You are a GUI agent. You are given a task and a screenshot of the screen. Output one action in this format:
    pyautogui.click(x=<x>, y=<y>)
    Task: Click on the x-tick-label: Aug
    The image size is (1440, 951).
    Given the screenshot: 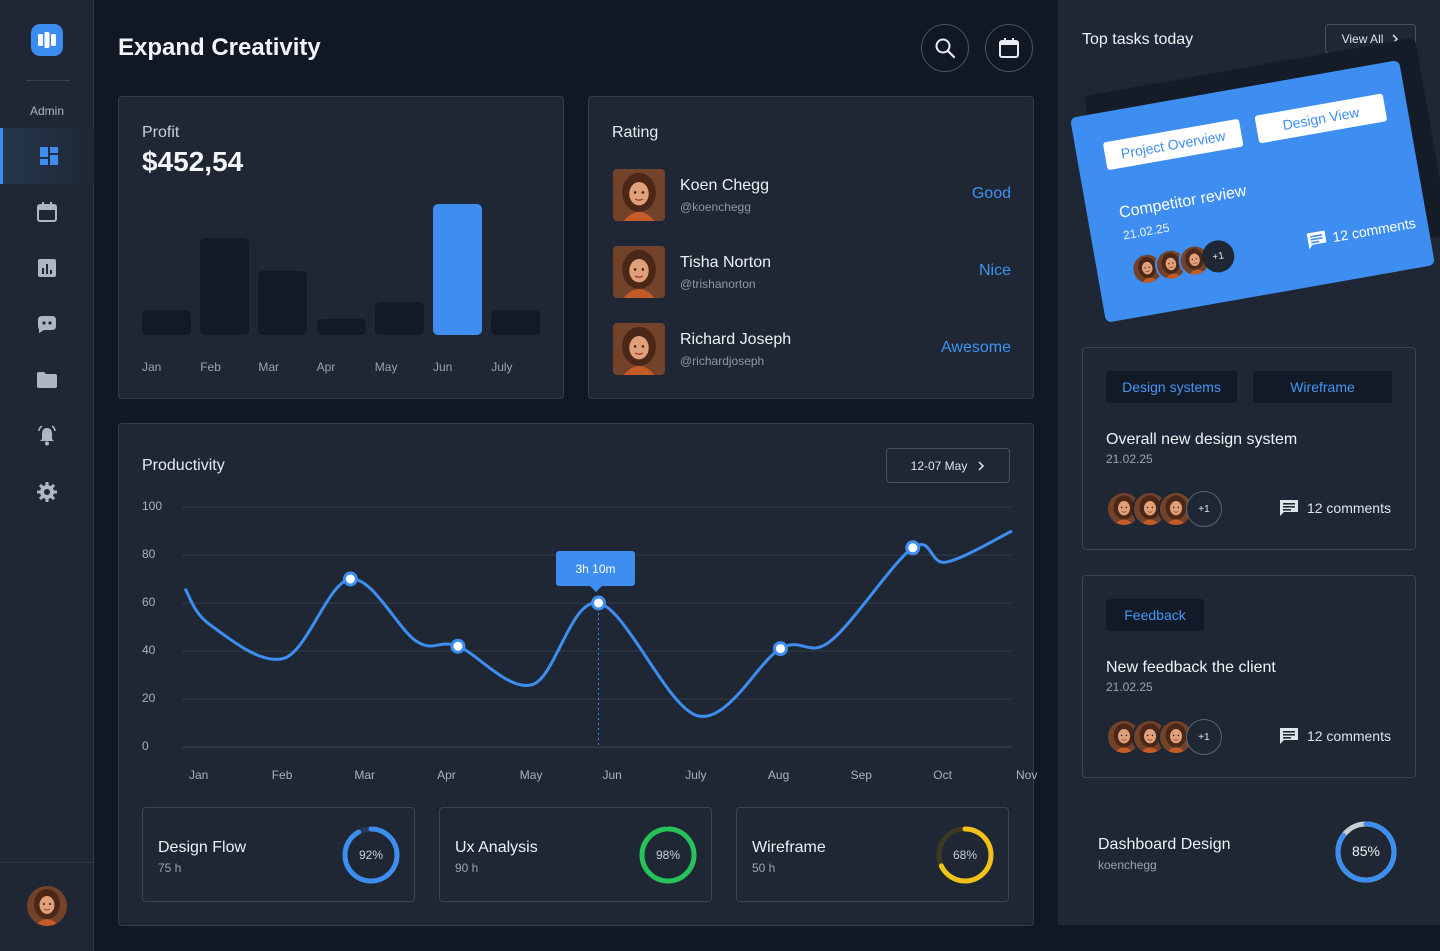 What is the action you would take?
    pyautogui.click(x=778, y=775)
    